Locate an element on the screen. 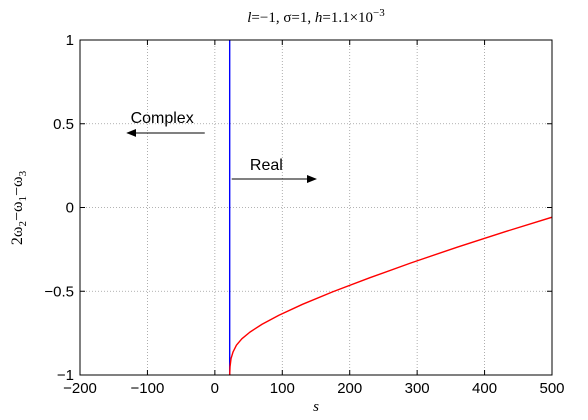 Image resolution: width=588 pixels, height=420 pixels. x-tick-label: 100 is located at coordinates (282, 388).